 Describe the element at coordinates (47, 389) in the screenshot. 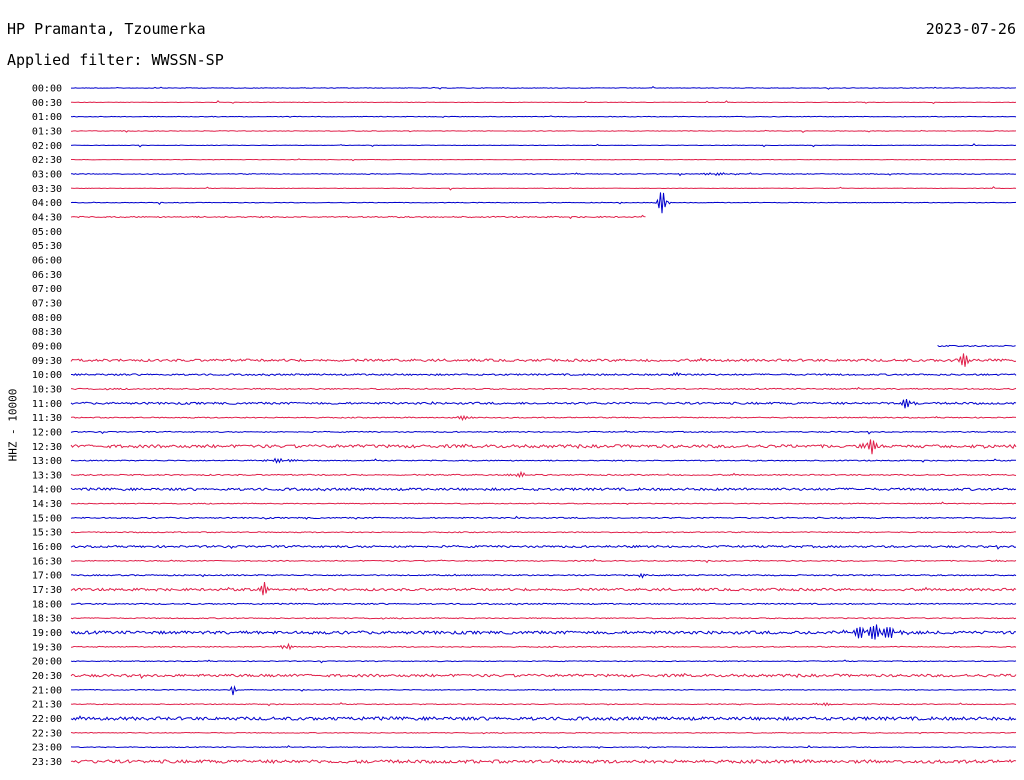

I see `time-label-1030: 10:30` at that location.